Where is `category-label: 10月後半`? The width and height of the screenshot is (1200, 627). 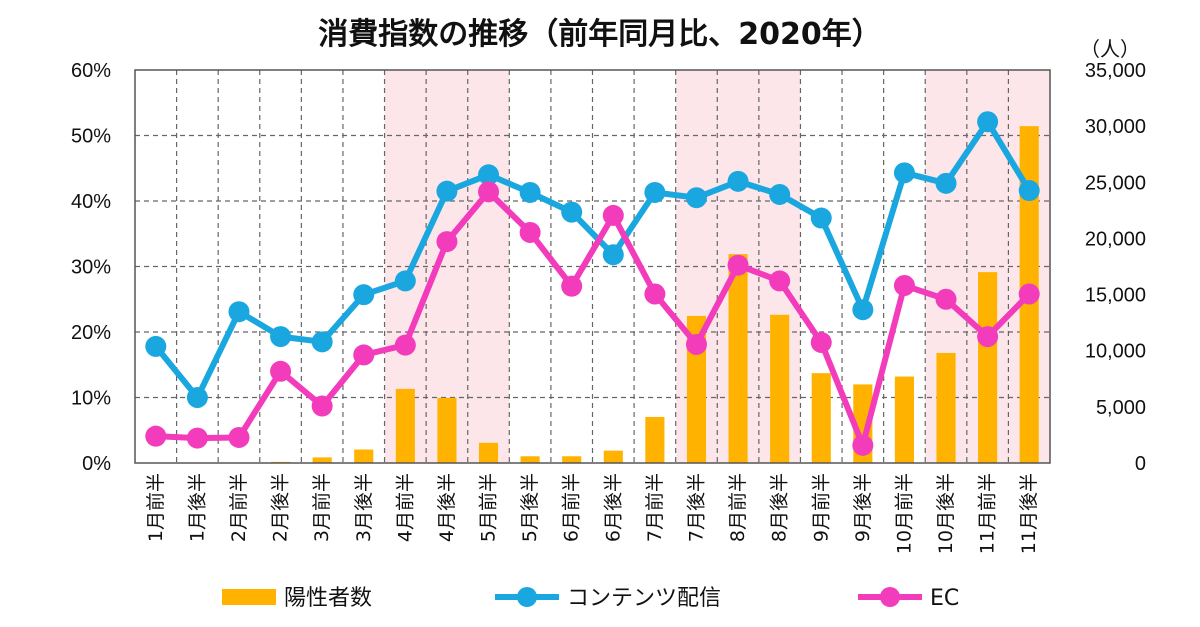
category-label: 10月後半 is located at coordinates (946, 513).